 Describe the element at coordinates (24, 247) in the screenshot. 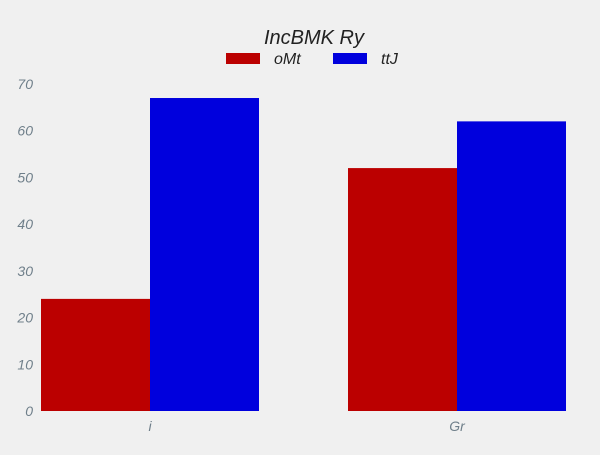

I see `y-axis: 0 10 20 30 40 50 60 70` at that location.